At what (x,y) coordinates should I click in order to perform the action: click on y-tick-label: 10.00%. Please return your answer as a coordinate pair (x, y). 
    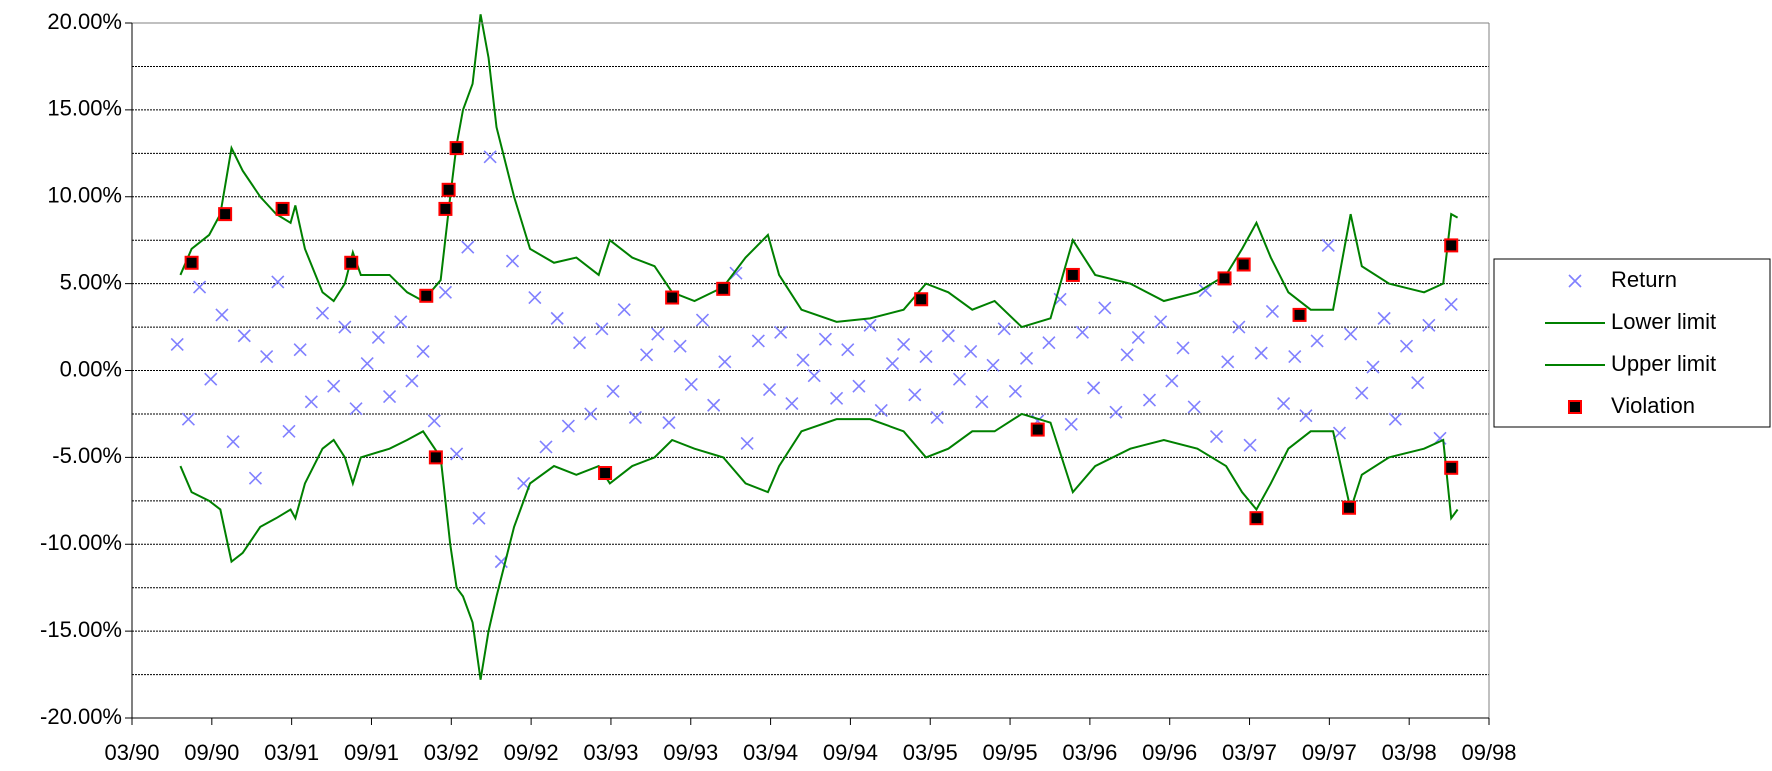
    Looking at the image, I should click on (84, 195).